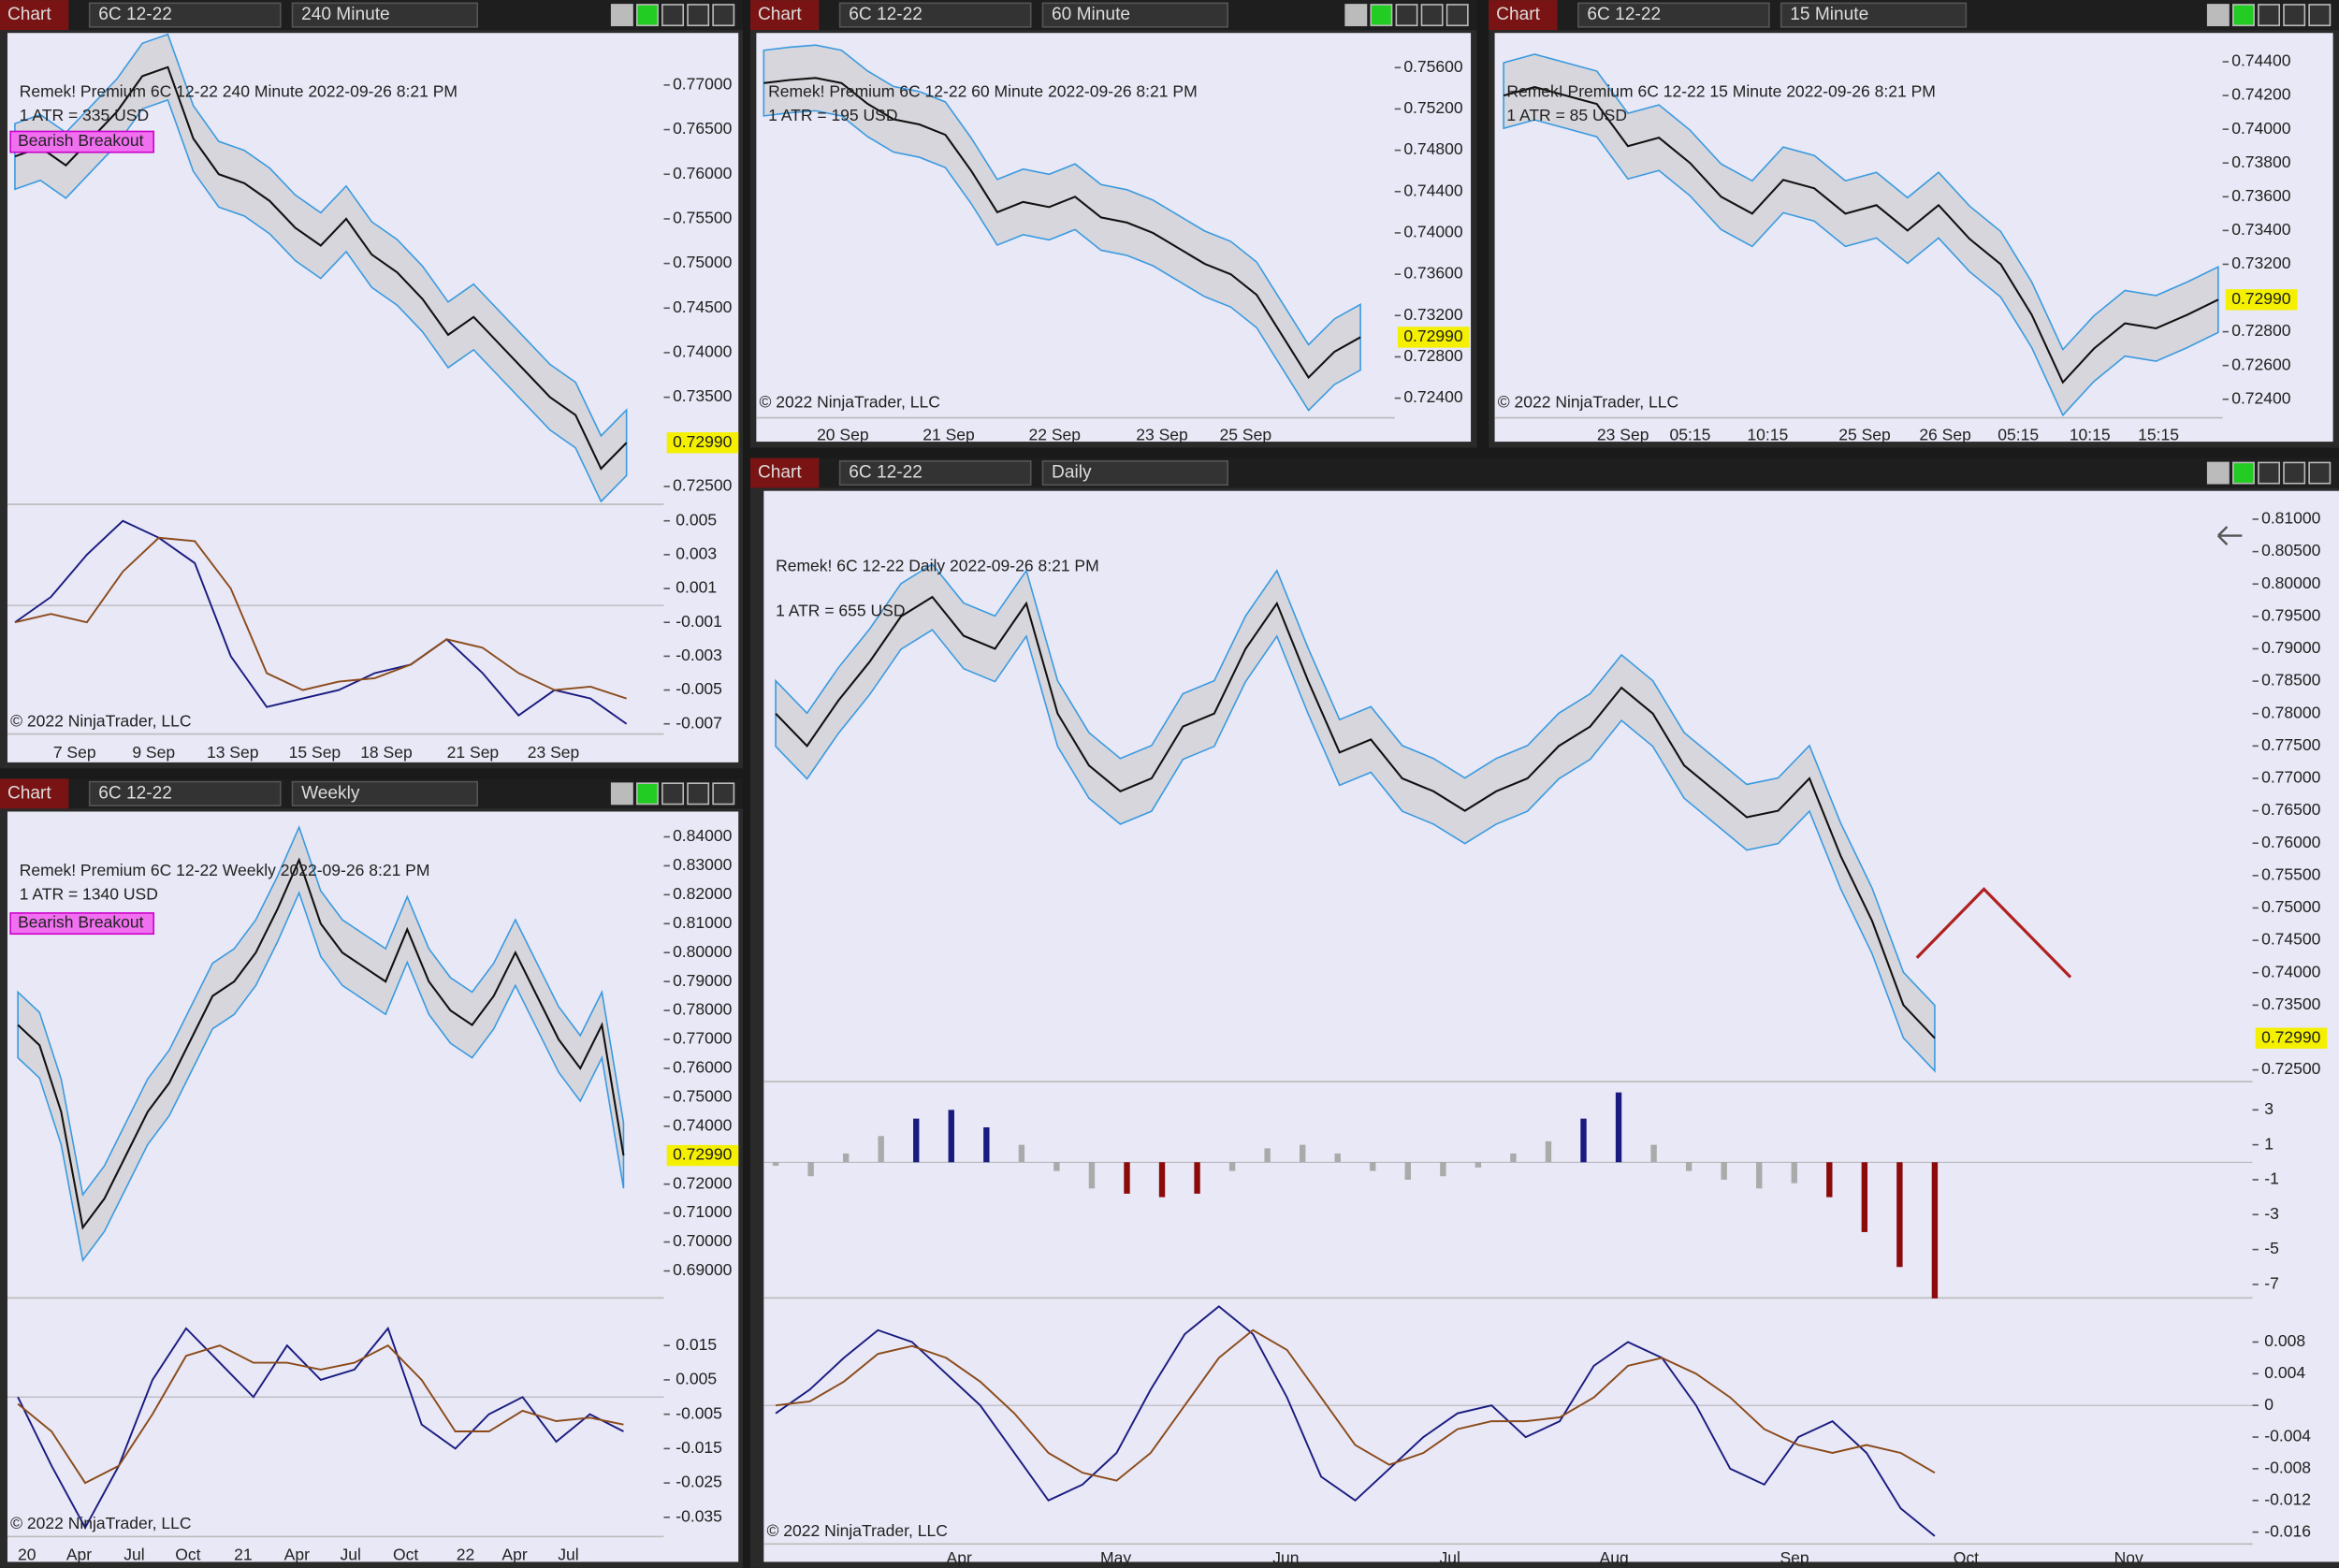 The height and width of the screenshot is (1568, 2339). What do you see at coordinates (696, 588) in the screenshot?
I see `y-tick-label: 0.001` at bounding box center [696, 588].